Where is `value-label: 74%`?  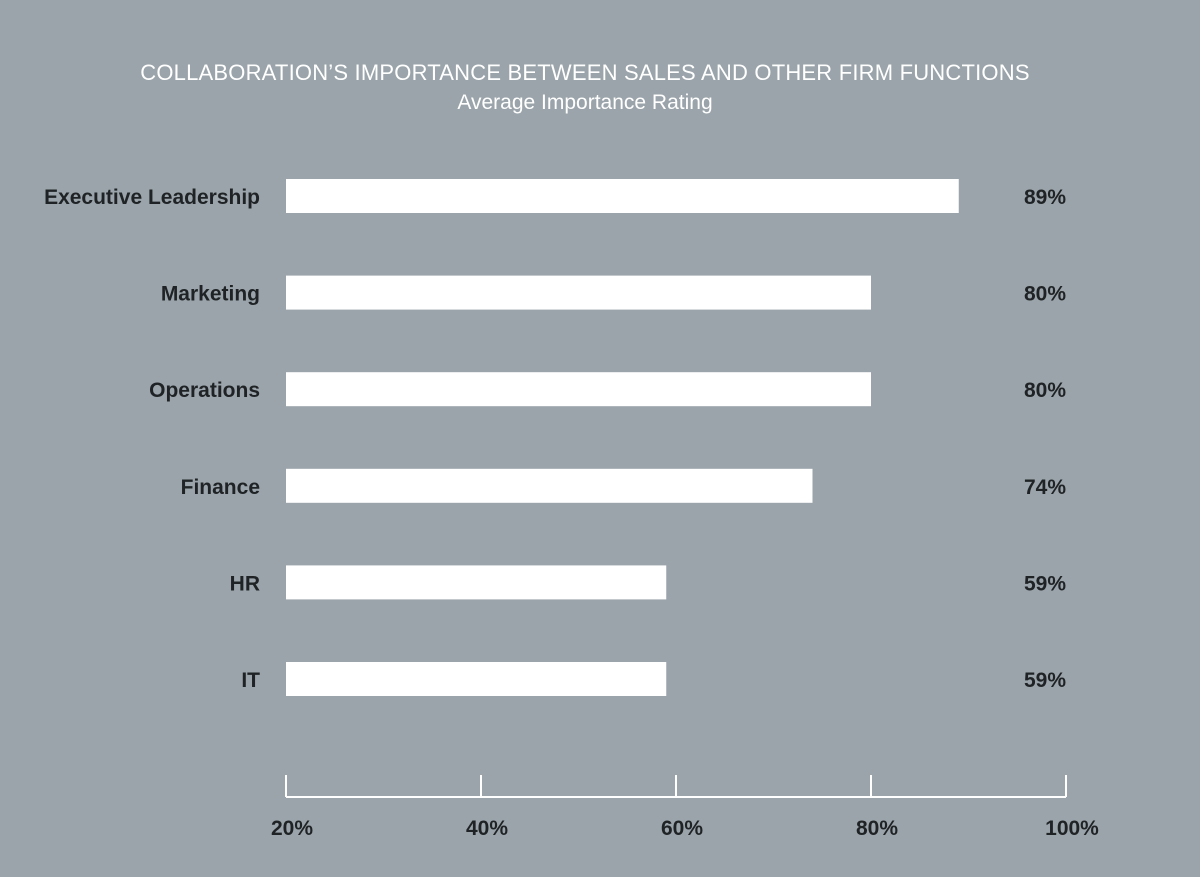 value-label: 74% is located at coordinates (1045, 487).